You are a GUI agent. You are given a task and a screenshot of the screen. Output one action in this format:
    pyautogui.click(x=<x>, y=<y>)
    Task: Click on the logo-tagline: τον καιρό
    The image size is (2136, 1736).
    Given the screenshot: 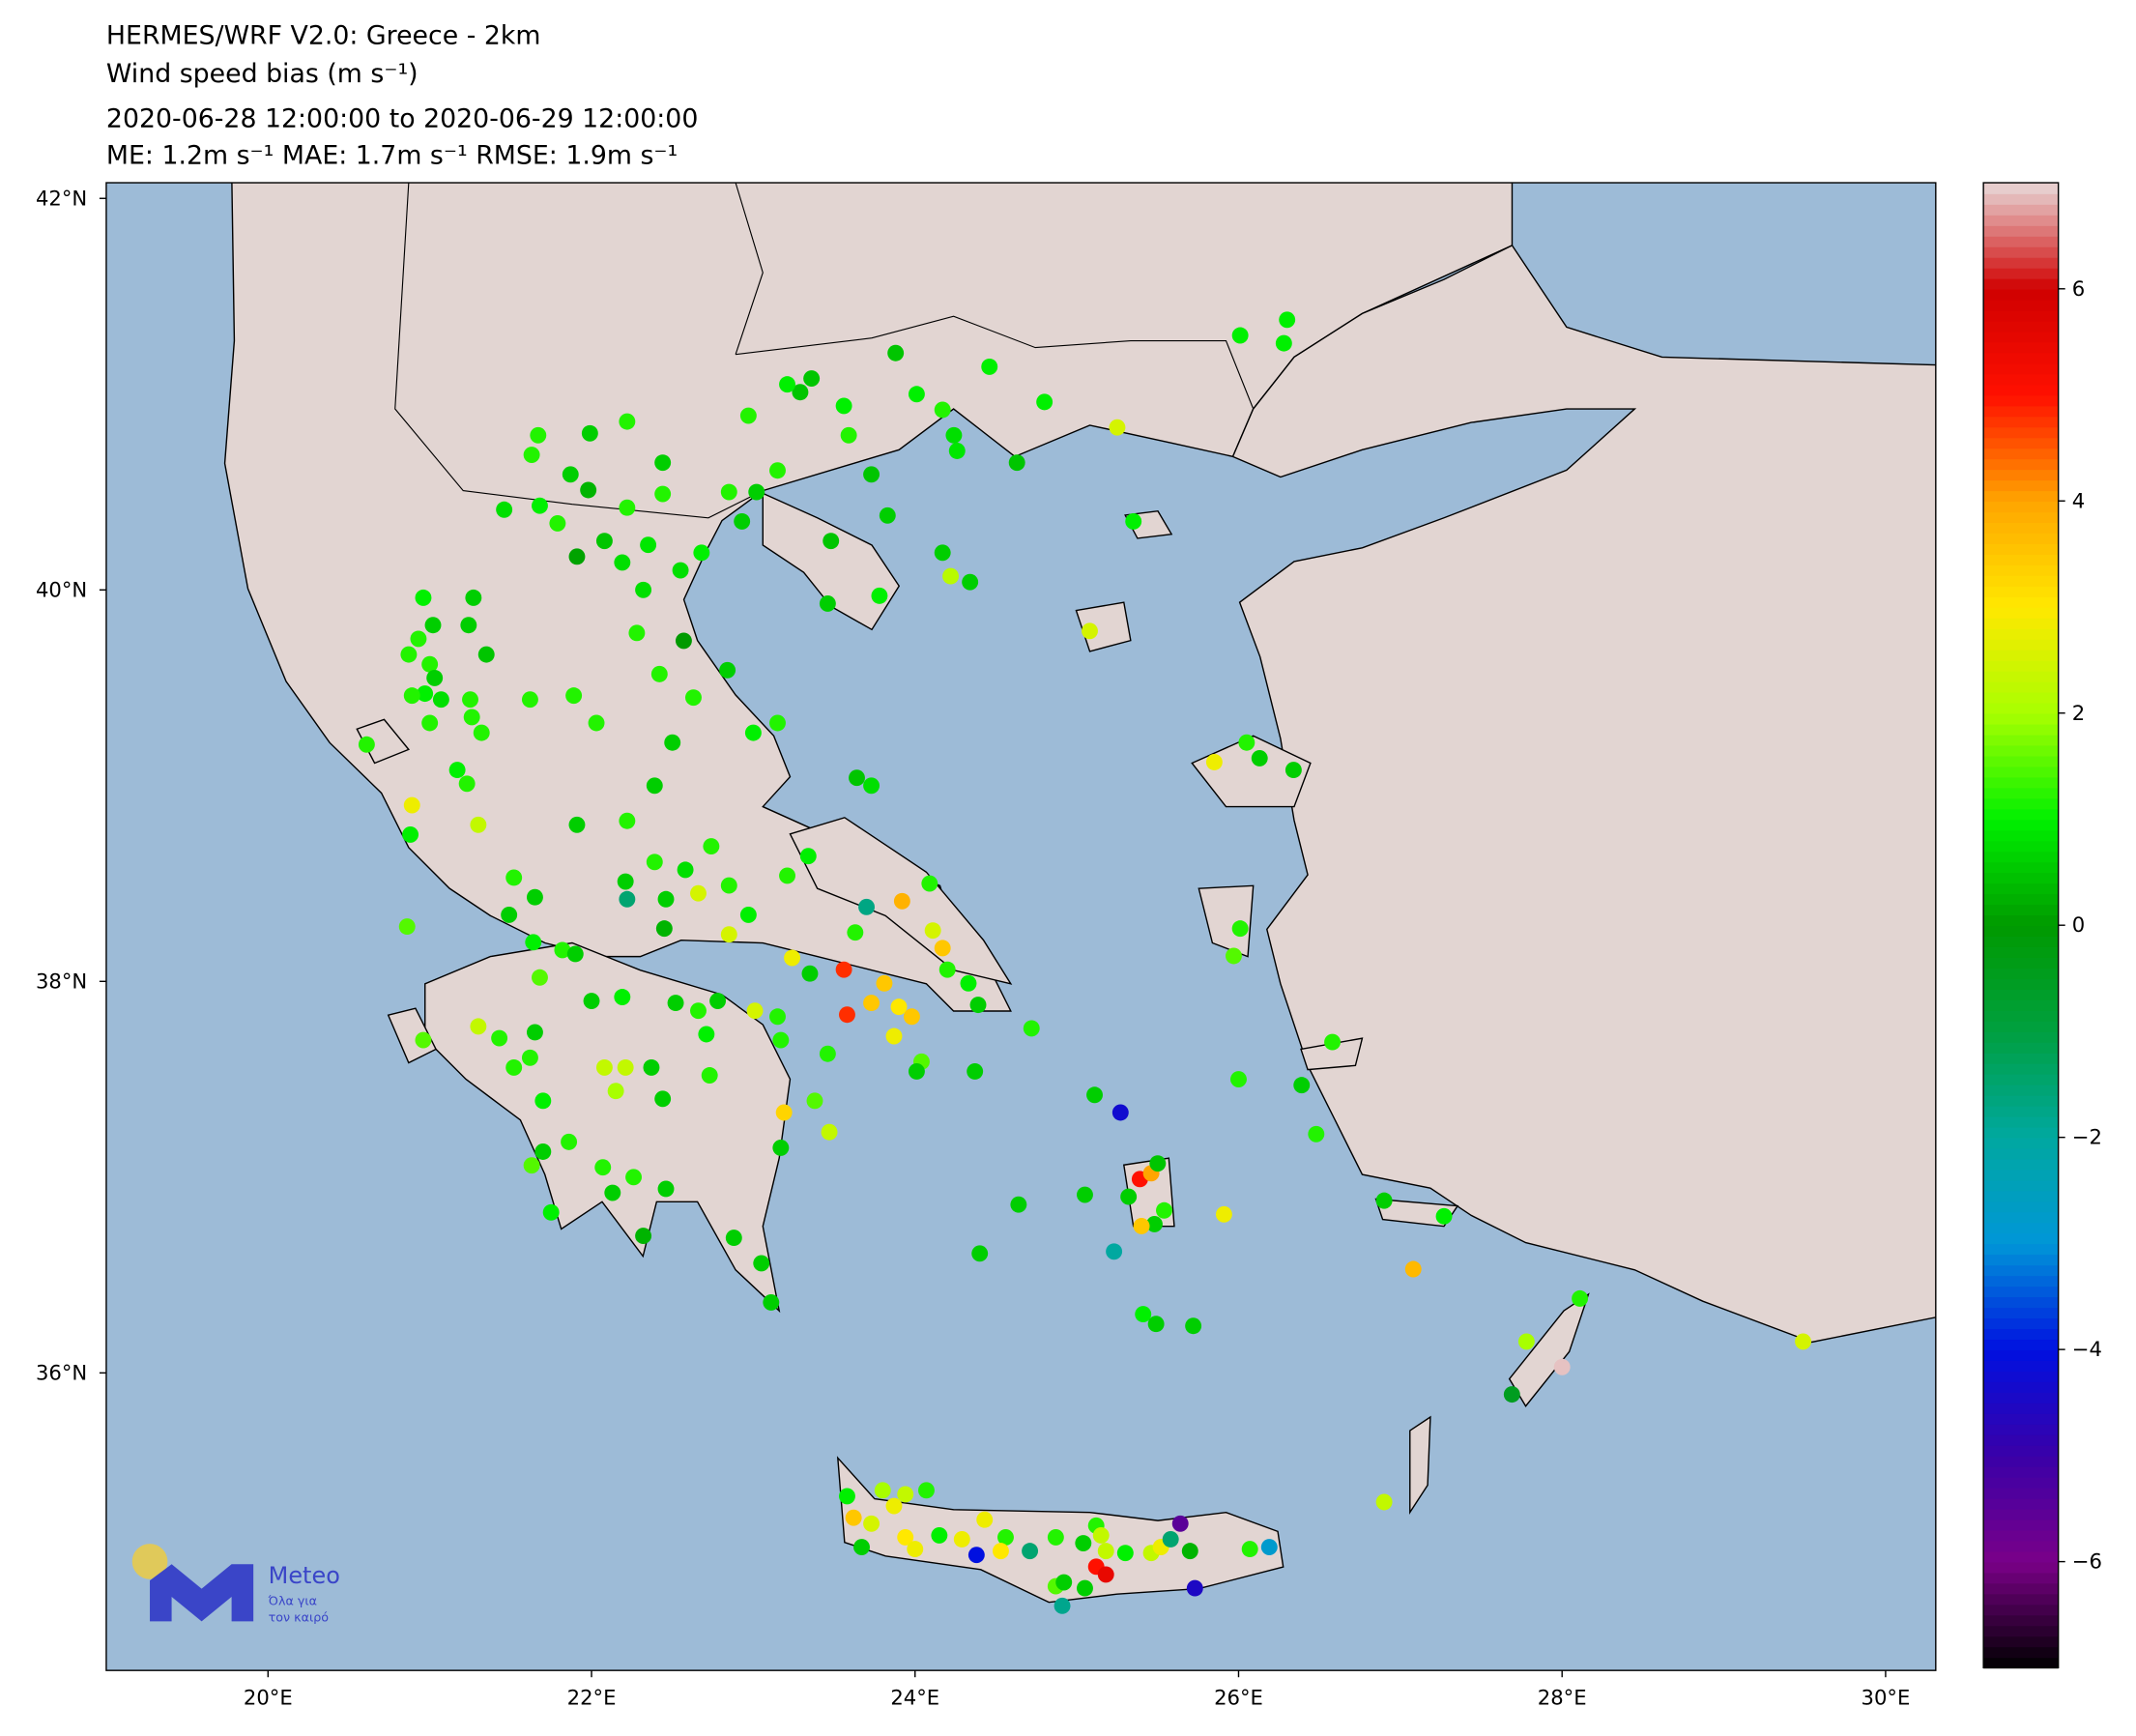 What is the action you would take?
    pyautogui.click(x=299, y=1616)
    